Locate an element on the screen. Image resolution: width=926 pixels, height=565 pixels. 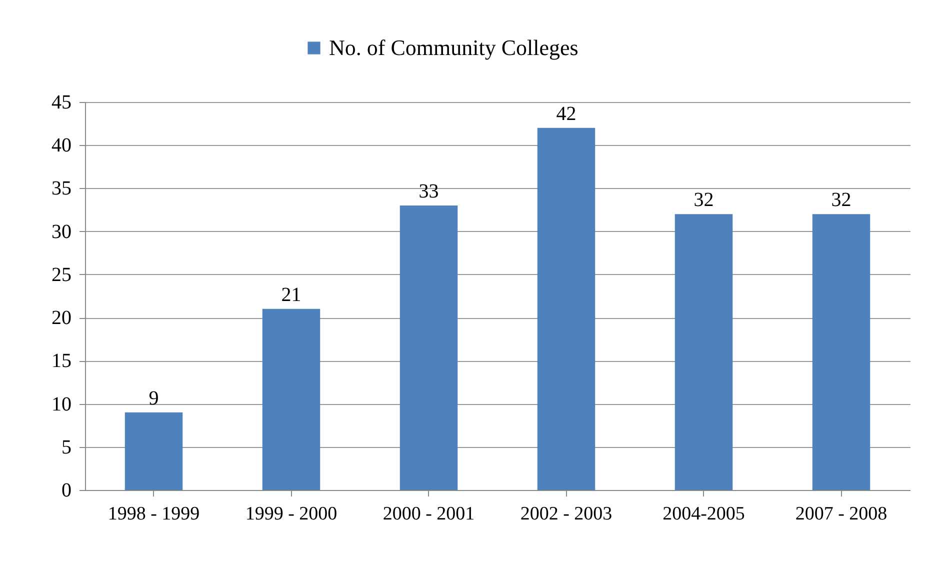
x-tick-label: 2000 - 2001 is located at coordinates (428, 514).